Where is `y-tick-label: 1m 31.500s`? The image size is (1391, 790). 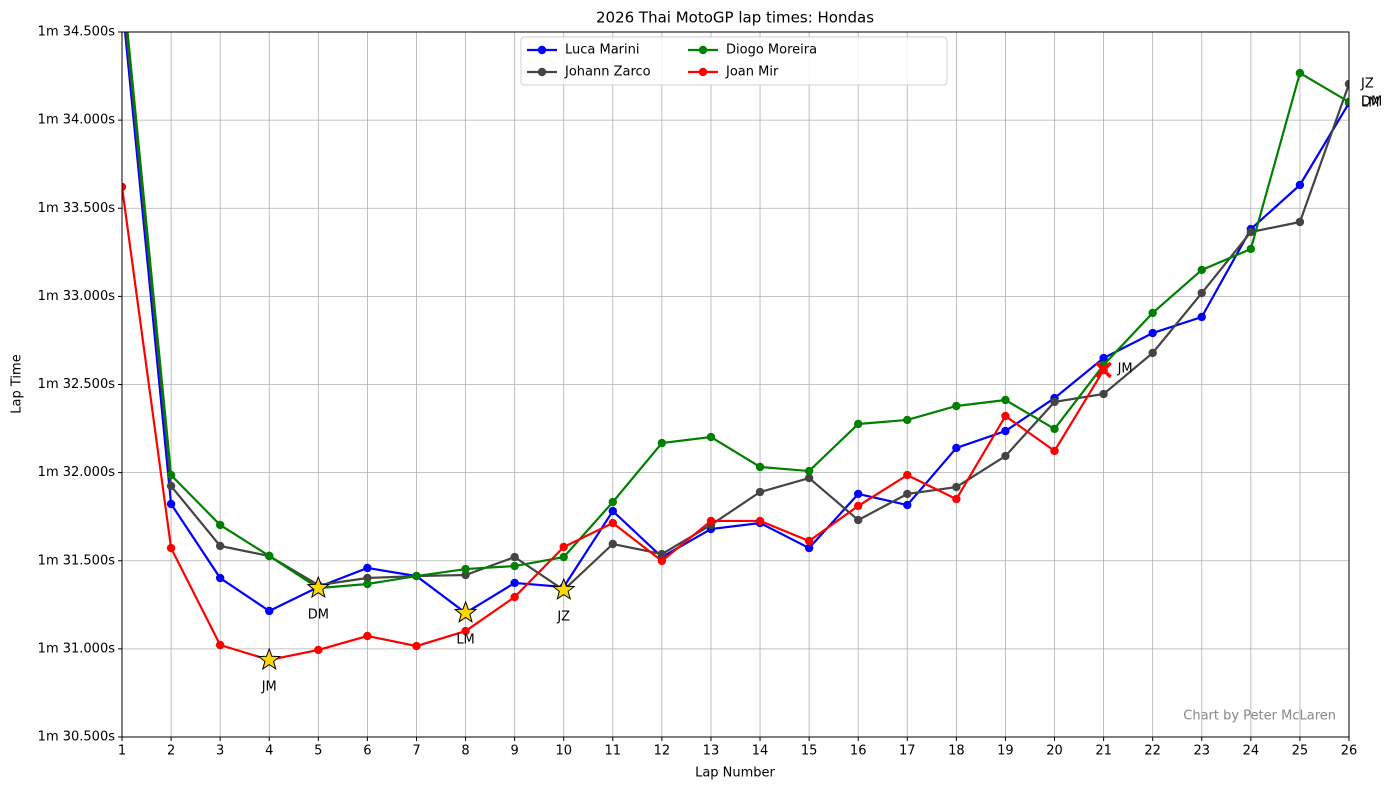 y-tick-label: 1m 31.500s is located at coordinates (77, 560).